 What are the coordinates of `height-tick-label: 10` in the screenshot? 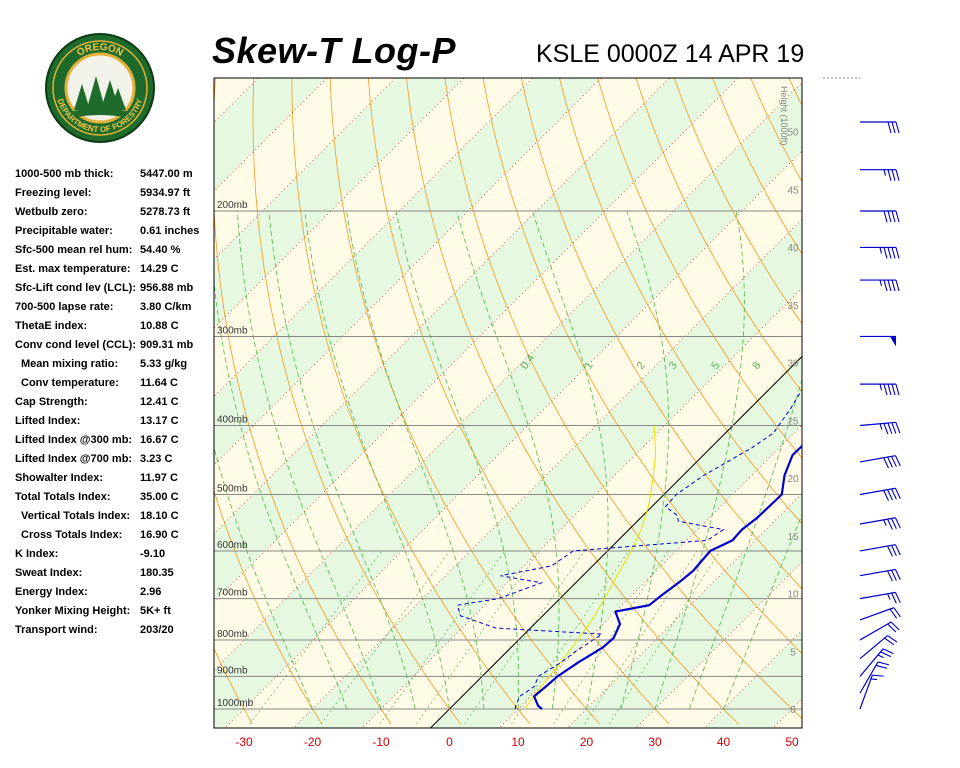 It's located at (793, 595).